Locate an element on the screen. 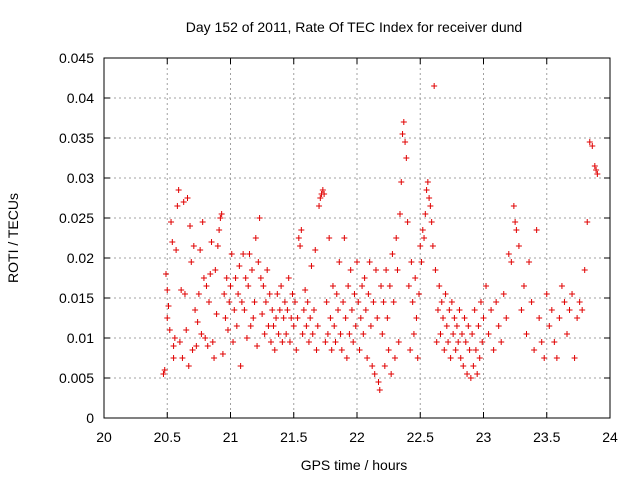 The width and height of the screenshot is (640, 480). x-tick-label: 20 is located at coordinates (104, 437).